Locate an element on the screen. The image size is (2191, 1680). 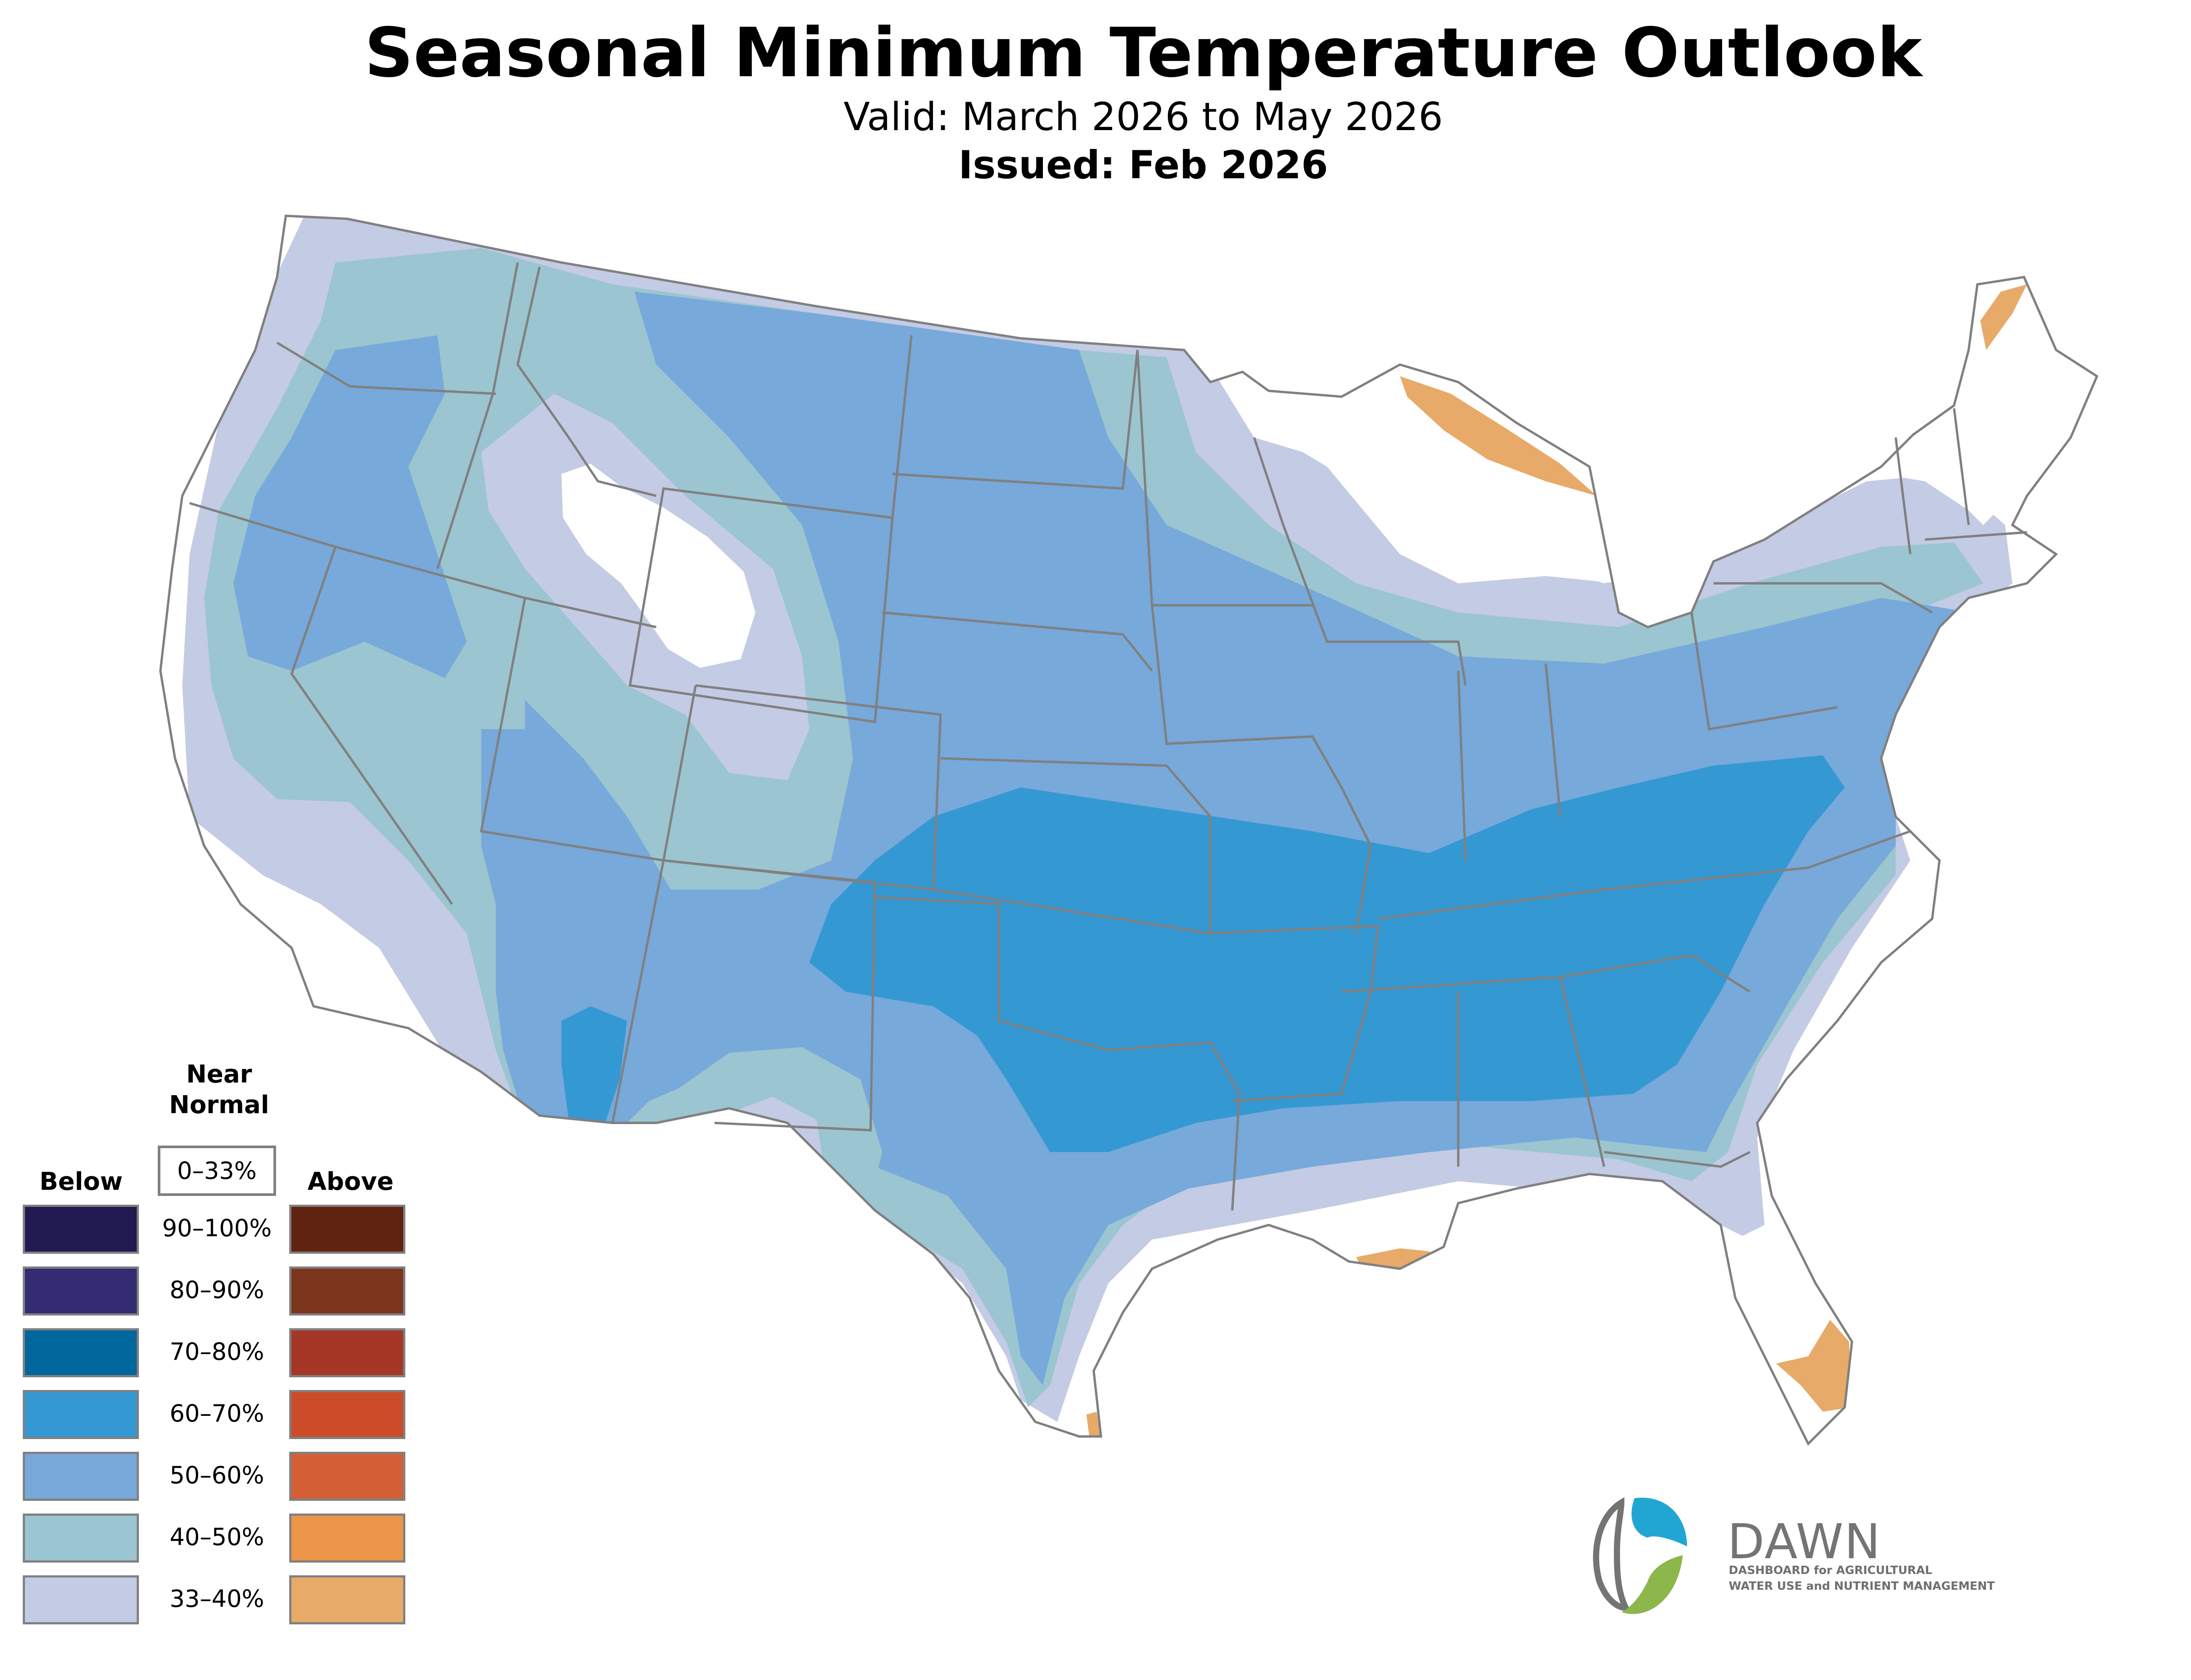
border-sd-ne is located at coordinates (1018, 641).